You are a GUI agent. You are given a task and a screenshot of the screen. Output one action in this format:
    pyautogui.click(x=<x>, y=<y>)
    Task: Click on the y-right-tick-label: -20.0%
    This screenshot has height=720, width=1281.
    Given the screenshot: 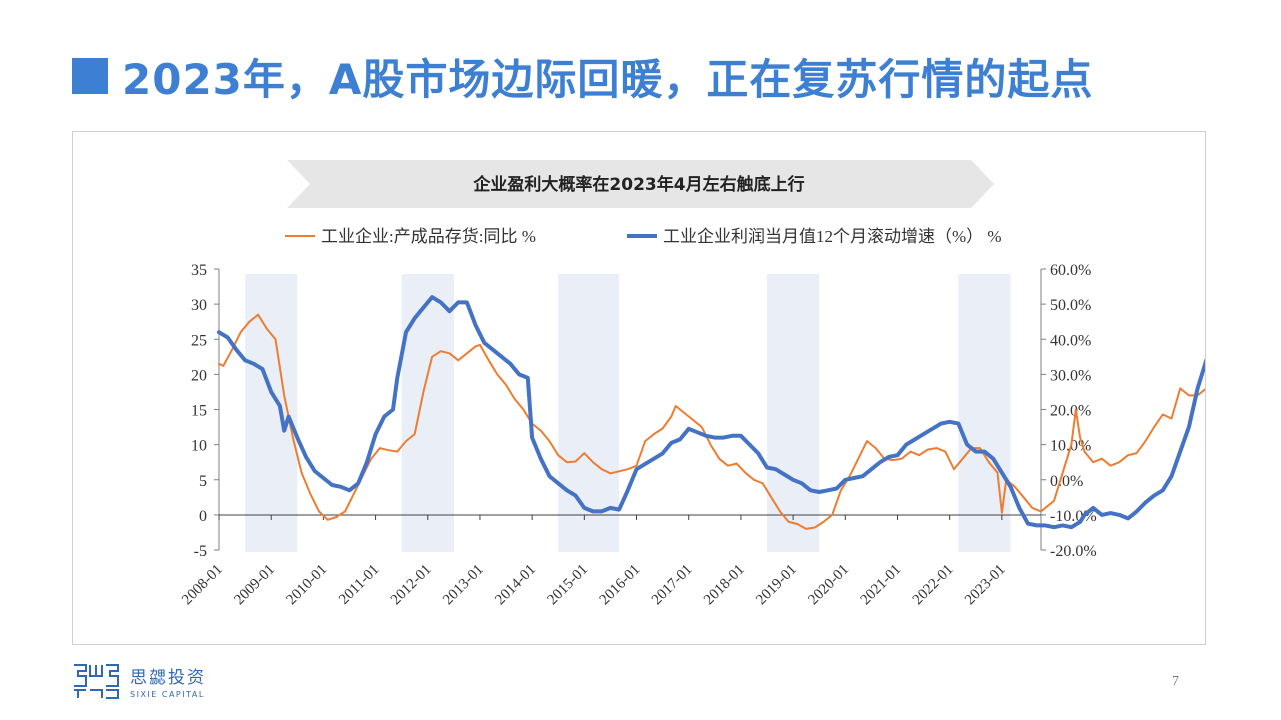 What is the action you would take?
    pyautogui.click(x=1073, y=551)
    